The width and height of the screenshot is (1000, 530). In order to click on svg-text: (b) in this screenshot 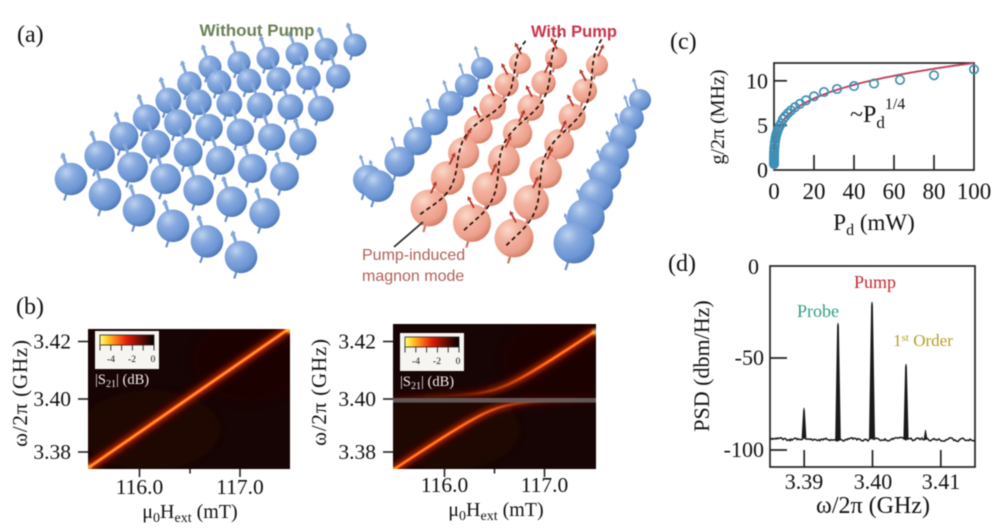, I will do `click(30, 307)`.